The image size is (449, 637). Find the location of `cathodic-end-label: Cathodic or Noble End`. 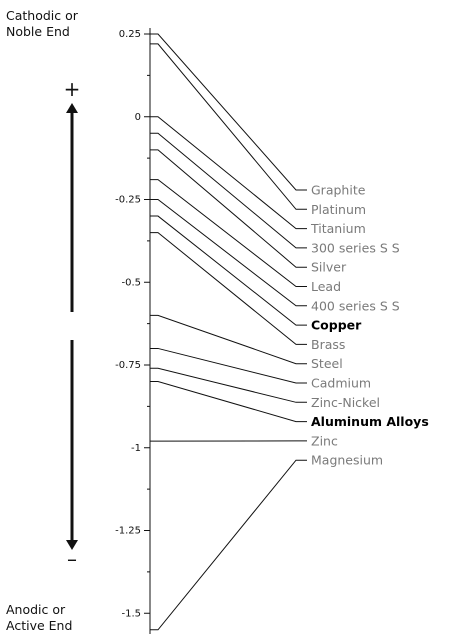

cathodic-end-label: Cathodic or Noble End is located at coordinates (42, 24).